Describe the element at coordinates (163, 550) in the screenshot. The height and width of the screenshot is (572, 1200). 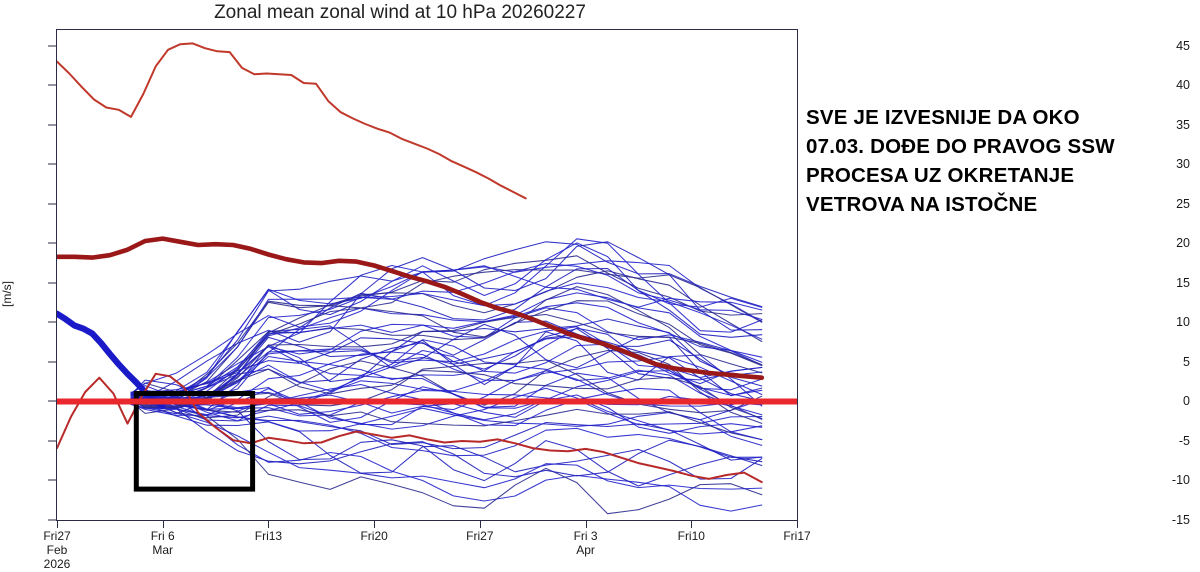
I see `x-tick-line2: Mar` at that location.